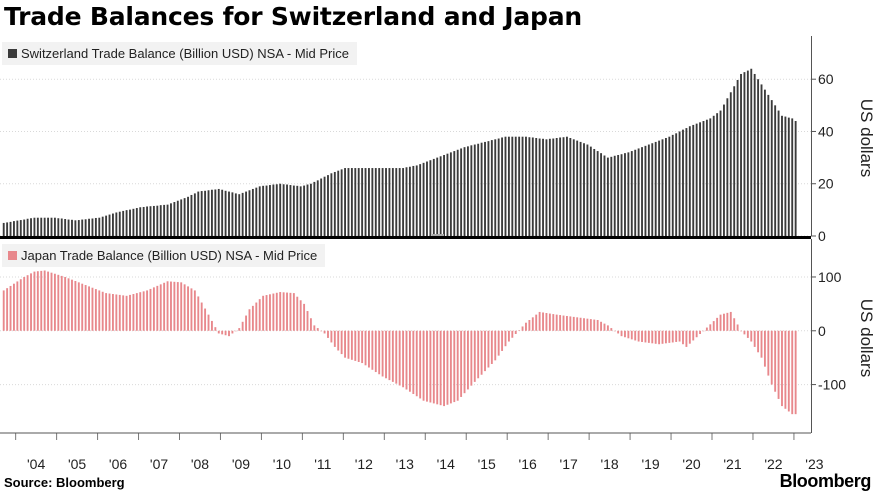  I want to click on divider-handle, so click(438, 235).